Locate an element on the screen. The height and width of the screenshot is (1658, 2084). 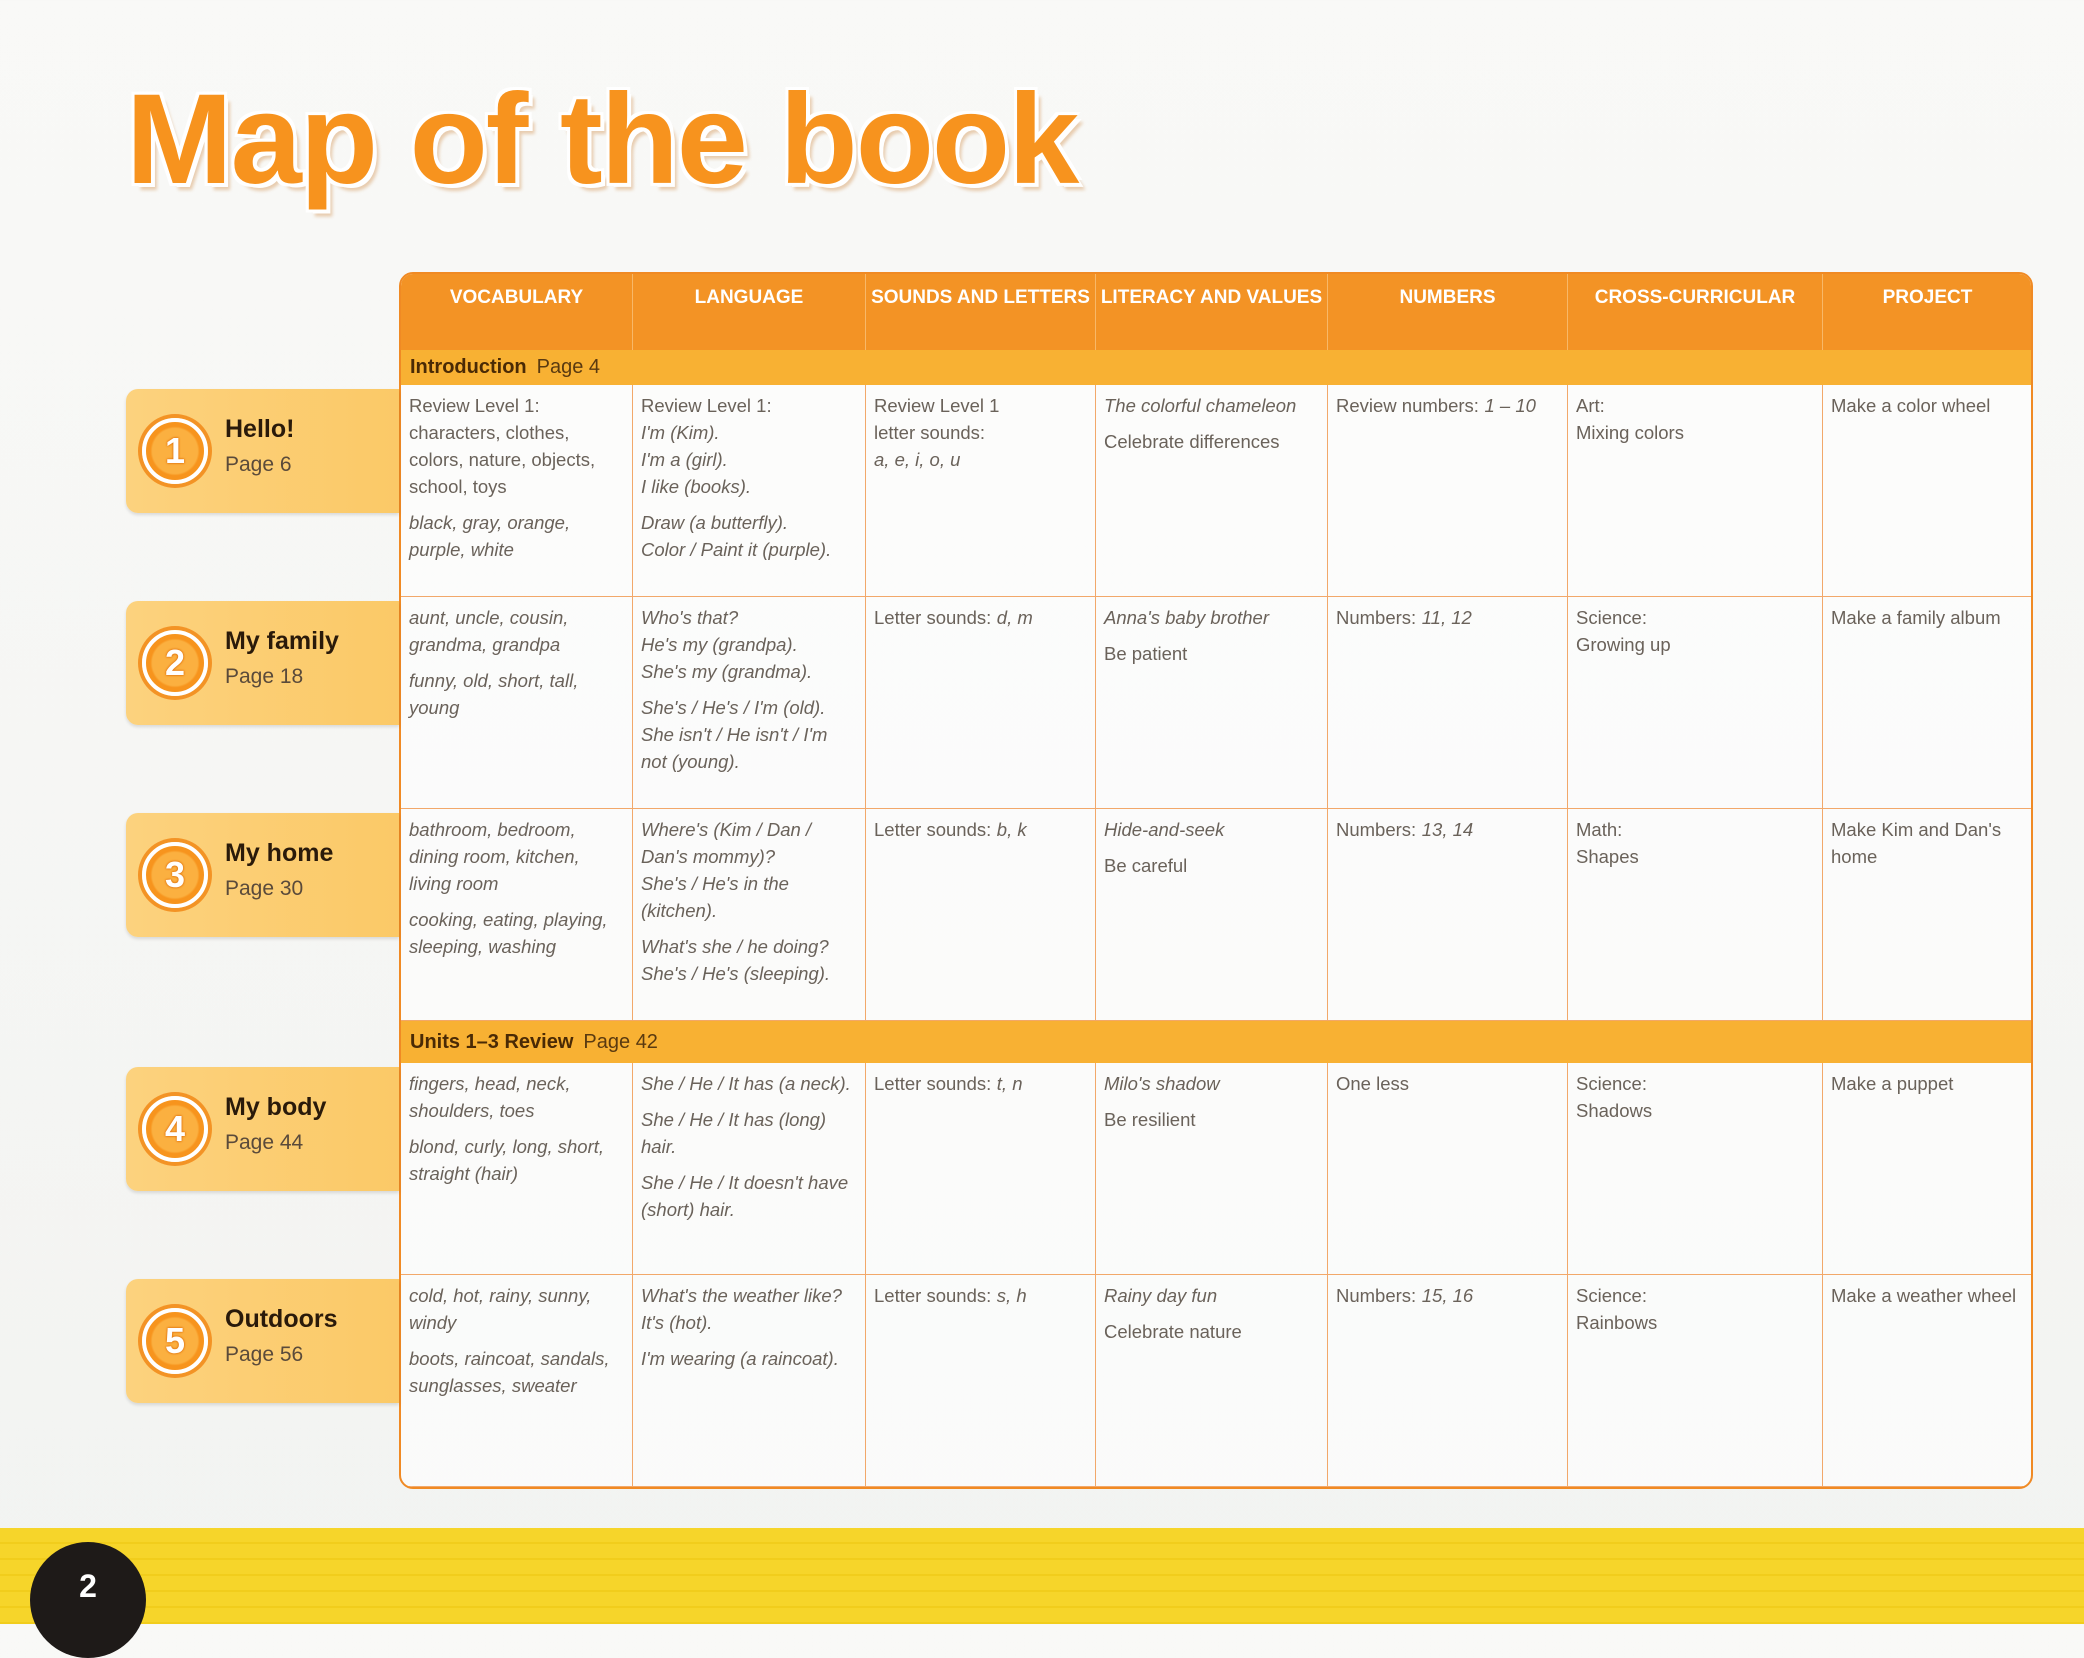
cell-text: Review Level 1: is located at coordinates (706, 405).